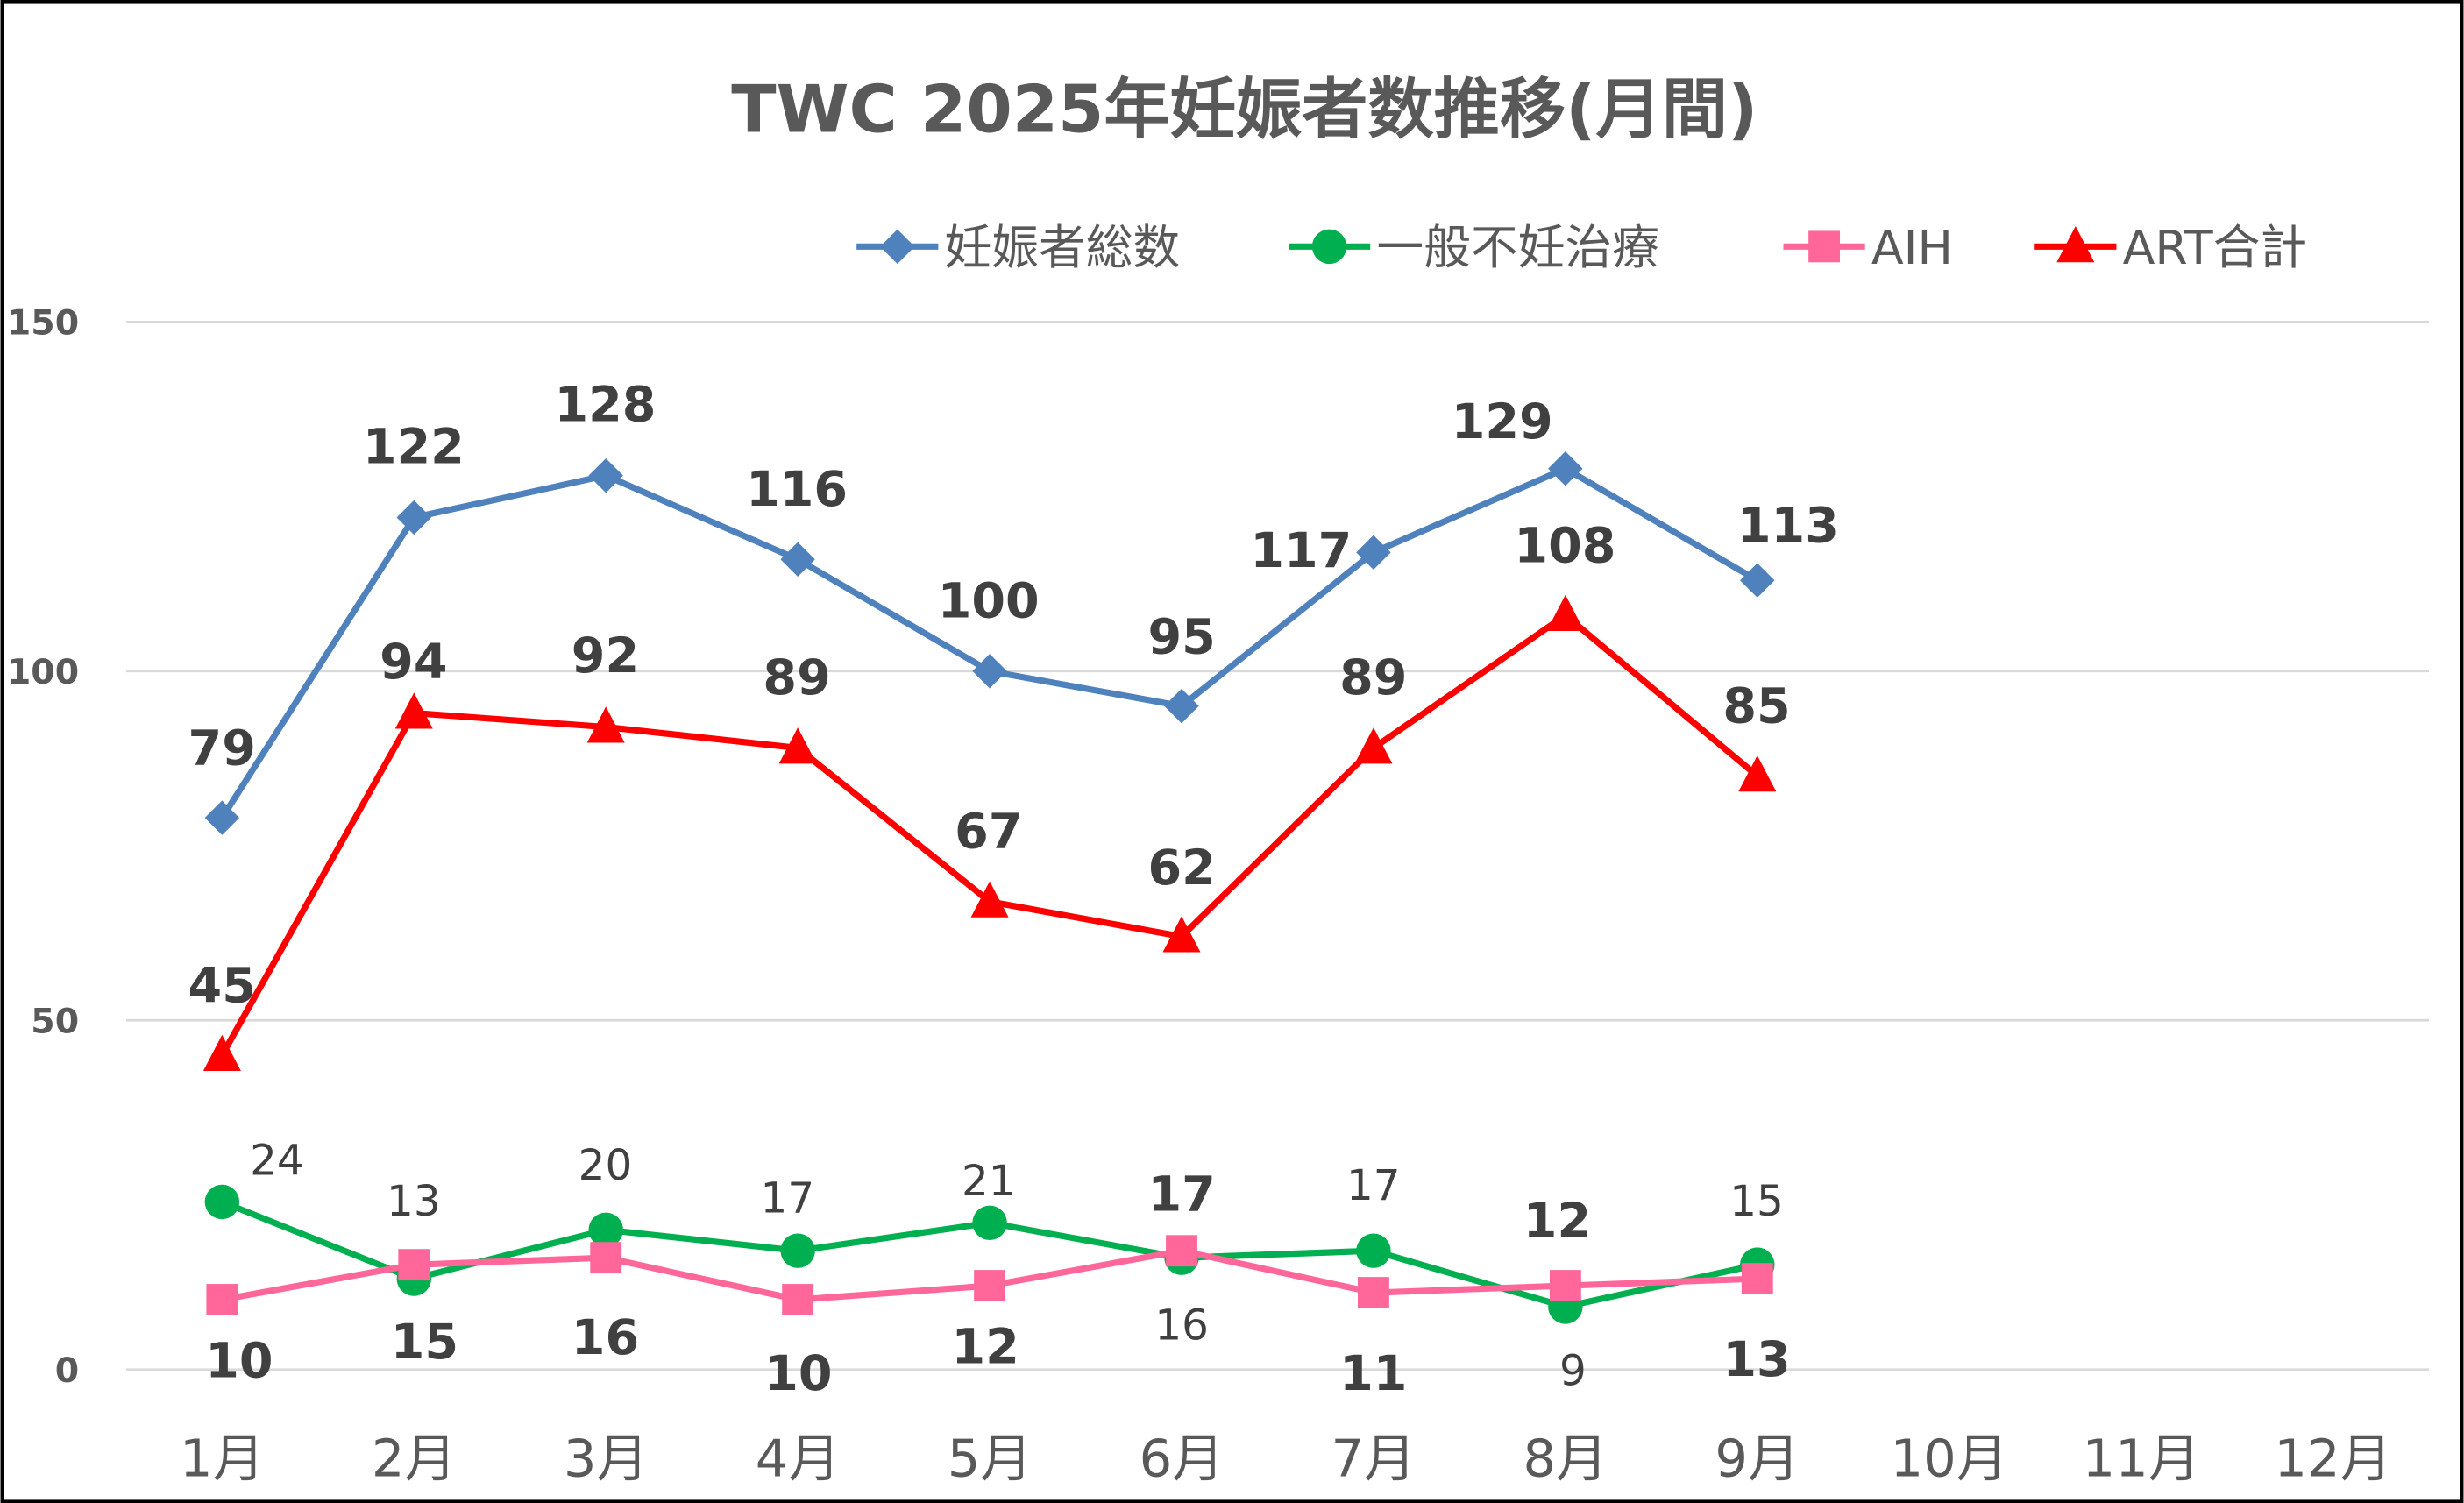 Image resolution: width=2464 pixels, height=1503 pixels. Describe the element at coordinates (990, 1459) in the screenshot. I see `x-tick-label: 5月` at that location.